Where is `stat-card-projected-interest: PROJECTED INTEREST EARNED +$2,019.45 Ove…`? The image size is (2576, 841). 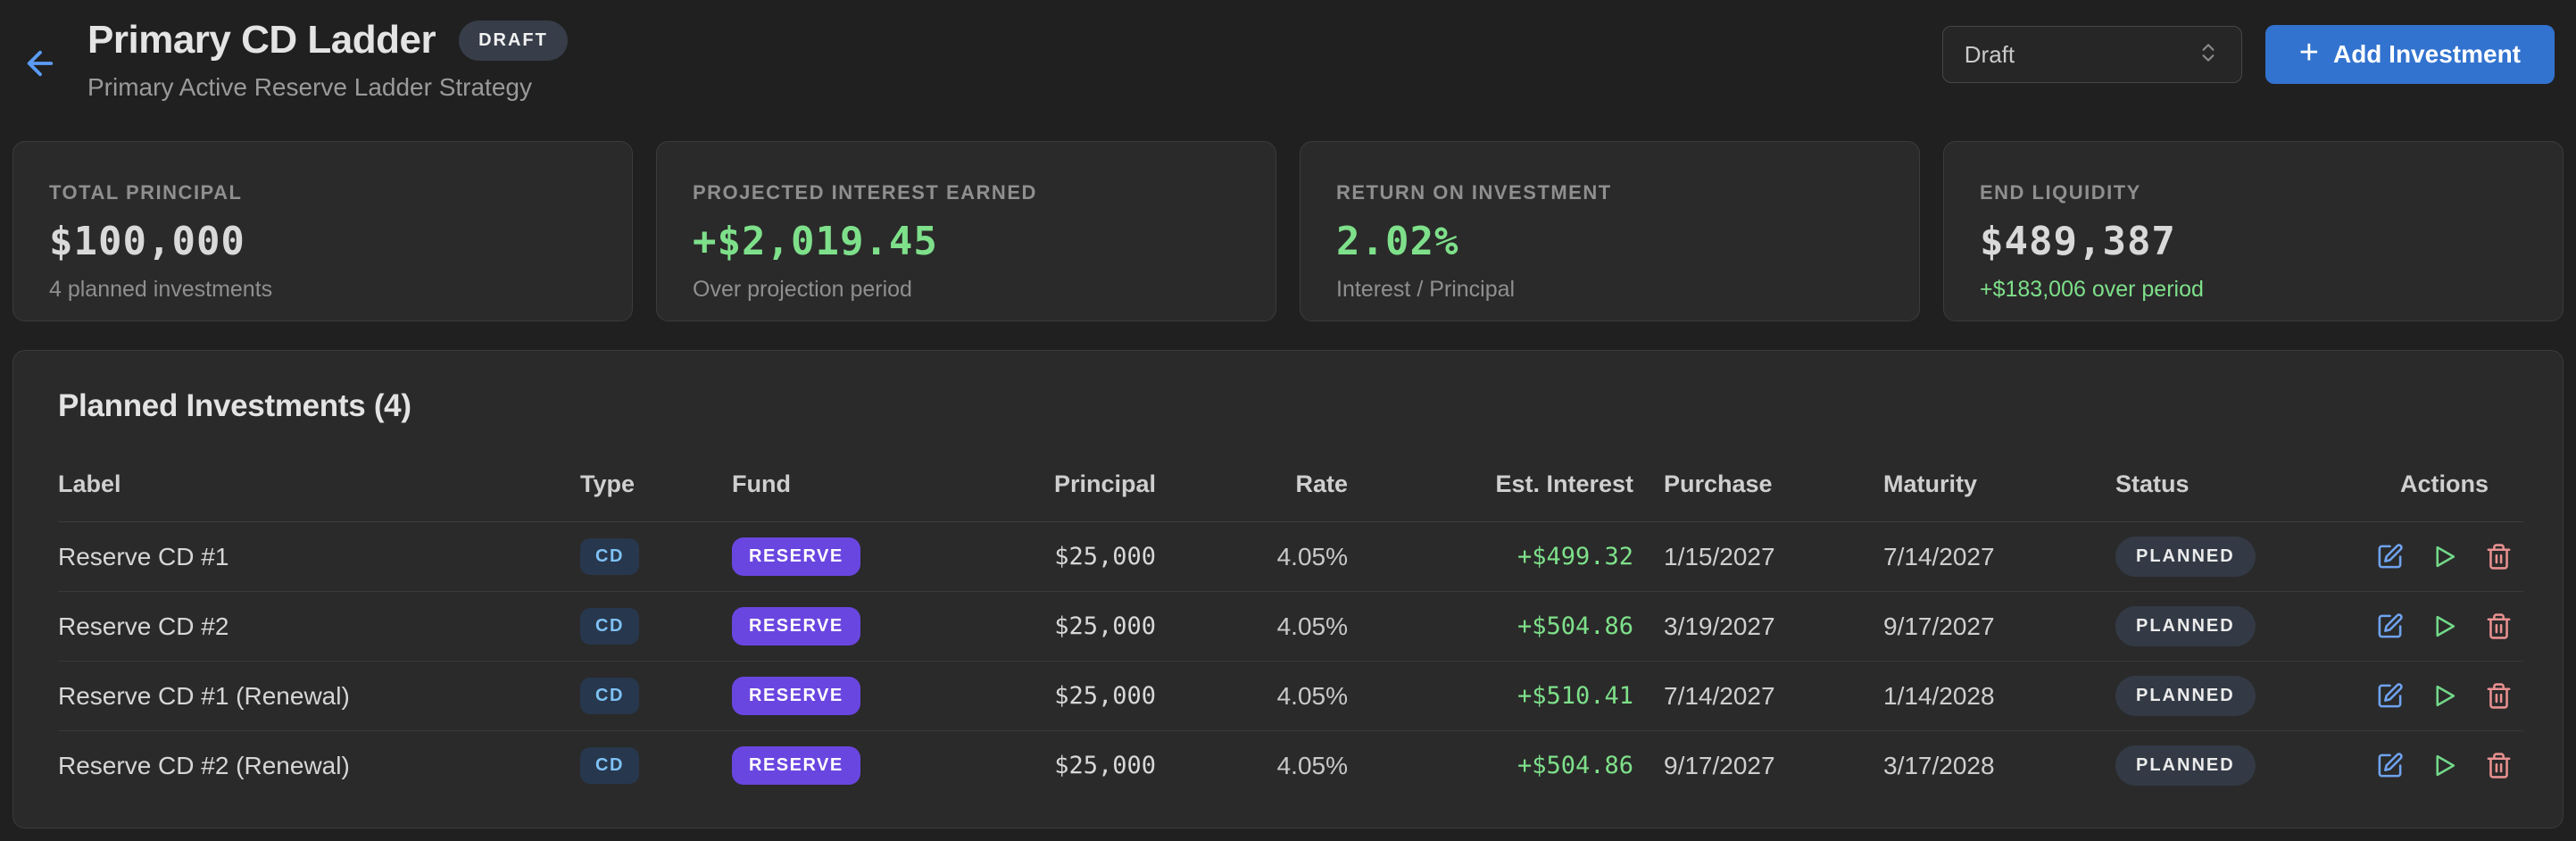
stat-card-projected-interest: PROJECTED INTEREST EARNED +$2,019.45 Ove… is located at coordinates (966, 231).